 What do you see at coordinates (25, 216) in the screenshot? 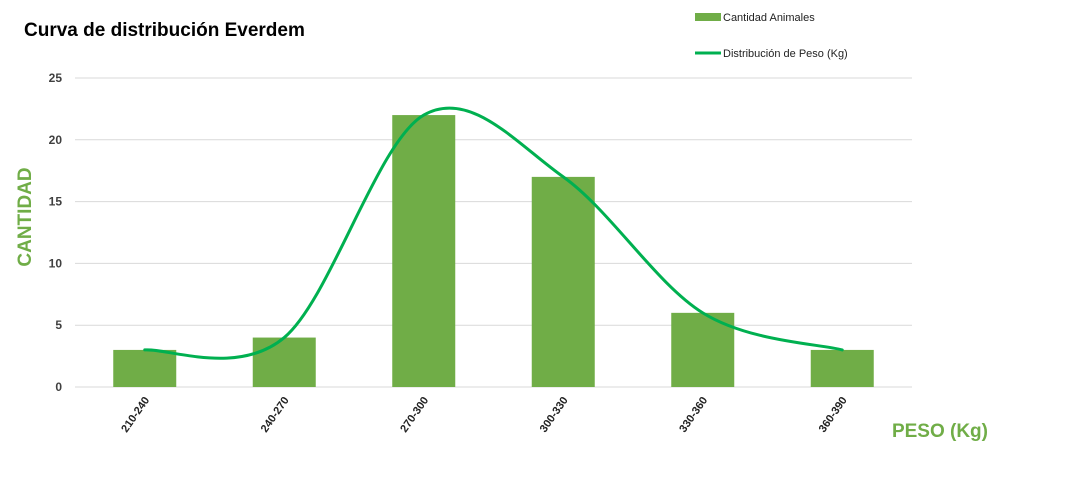
I see `y-axis-label: CANTIDAD` at bounding box center [25, 216].